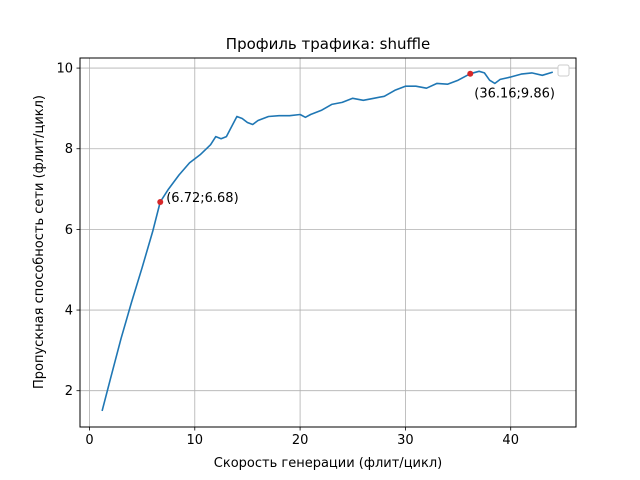 The width and height of the screenshot is (640, 480). I want to click on highlight-label: (36.16;9.86), so click(514, 94).